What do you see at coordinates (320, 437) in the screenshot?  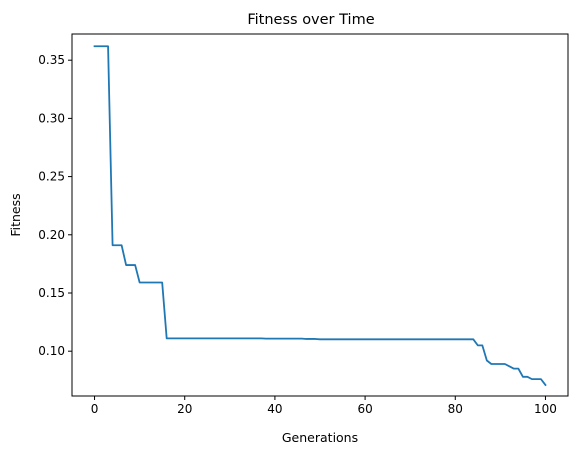 I see `x-axis-label: Generations` at bounding box center [320, 437].